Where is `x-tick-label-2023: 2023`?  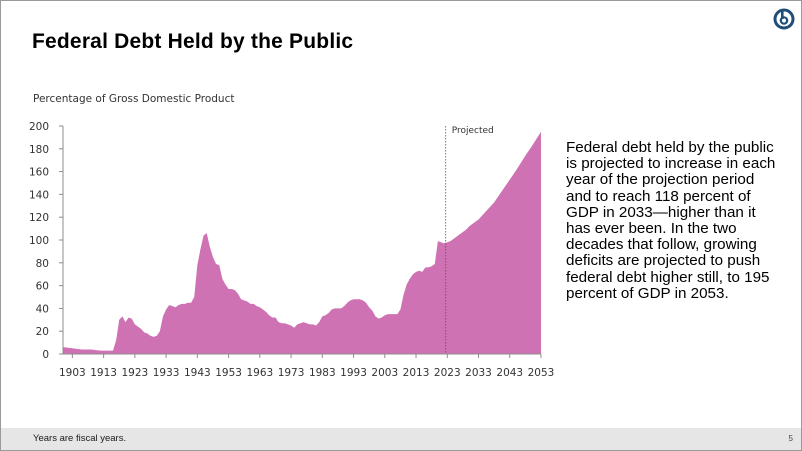 x-tick-label-2023: 2023 is located at coordinates (447, 373).